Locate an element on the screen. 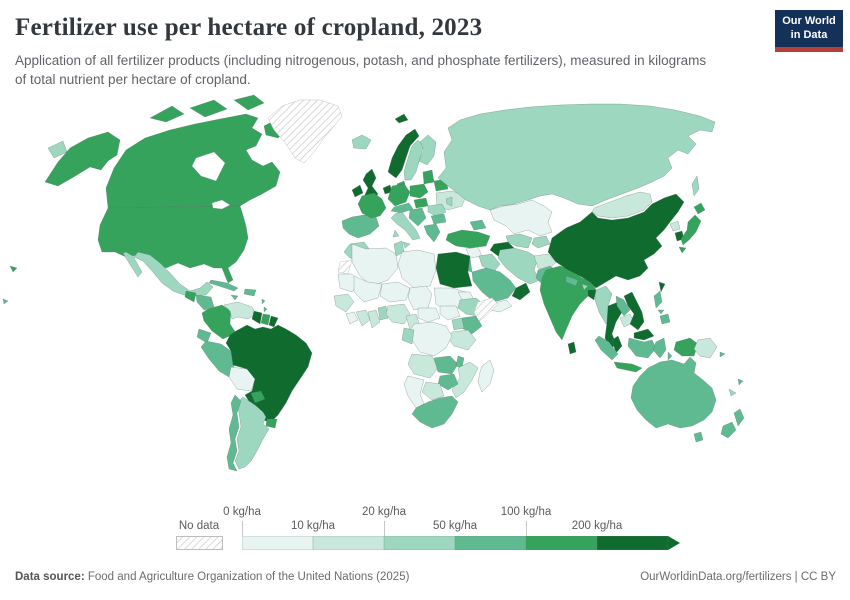 The width and height of the screenshot is (850, 600). country-indonesia-sumatra is located at coordinates (606, 348).